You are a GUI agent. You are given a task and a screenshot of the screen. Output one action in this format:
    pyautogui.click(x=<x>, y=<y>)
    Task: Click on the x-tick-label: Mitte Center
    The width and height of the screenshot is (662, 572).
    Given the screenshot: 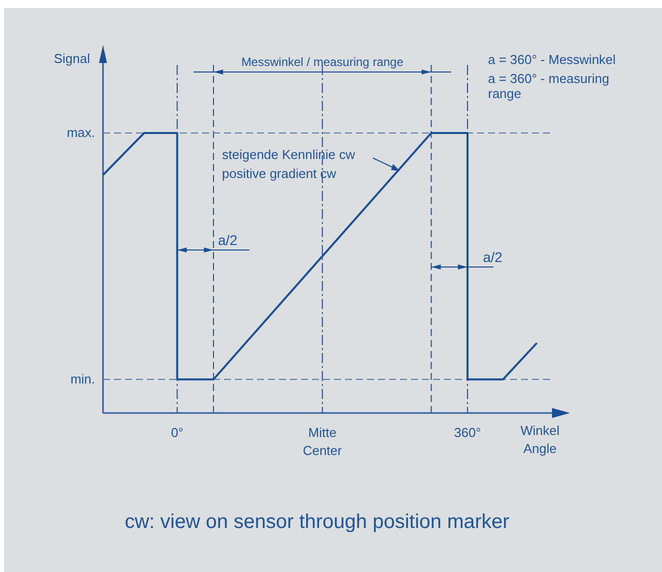 What is the action you would take?
    pyautogui.click(x=322, y=441)
    